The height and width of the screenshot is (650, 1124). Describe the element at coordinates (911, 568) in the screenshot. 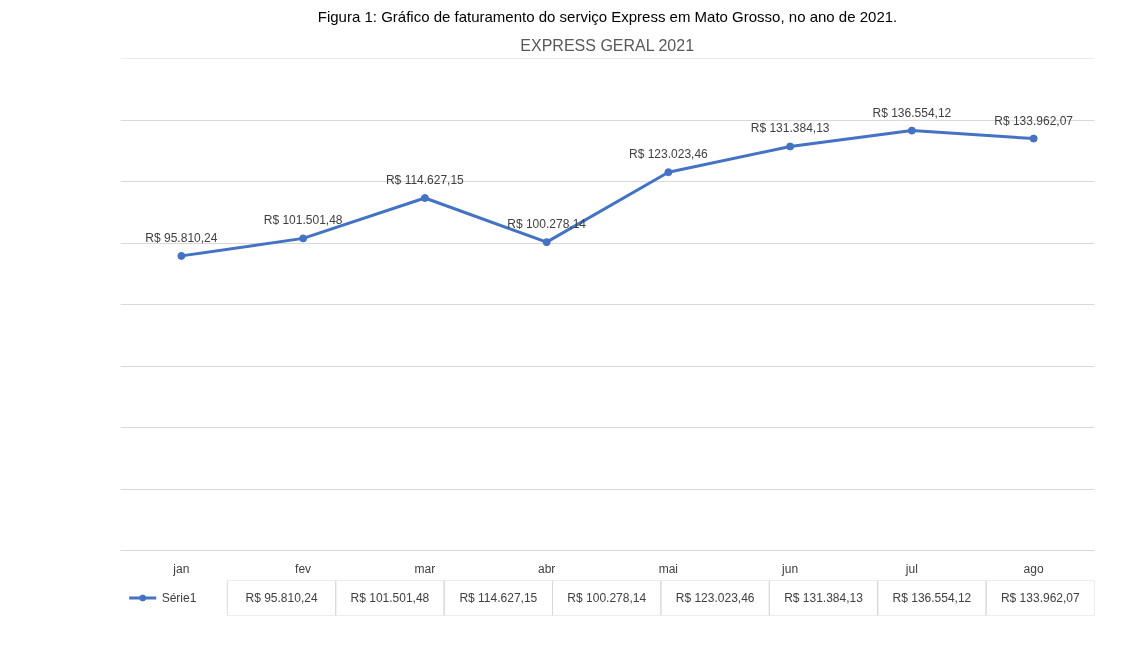

I see `x-tick-label: jul` at that location.